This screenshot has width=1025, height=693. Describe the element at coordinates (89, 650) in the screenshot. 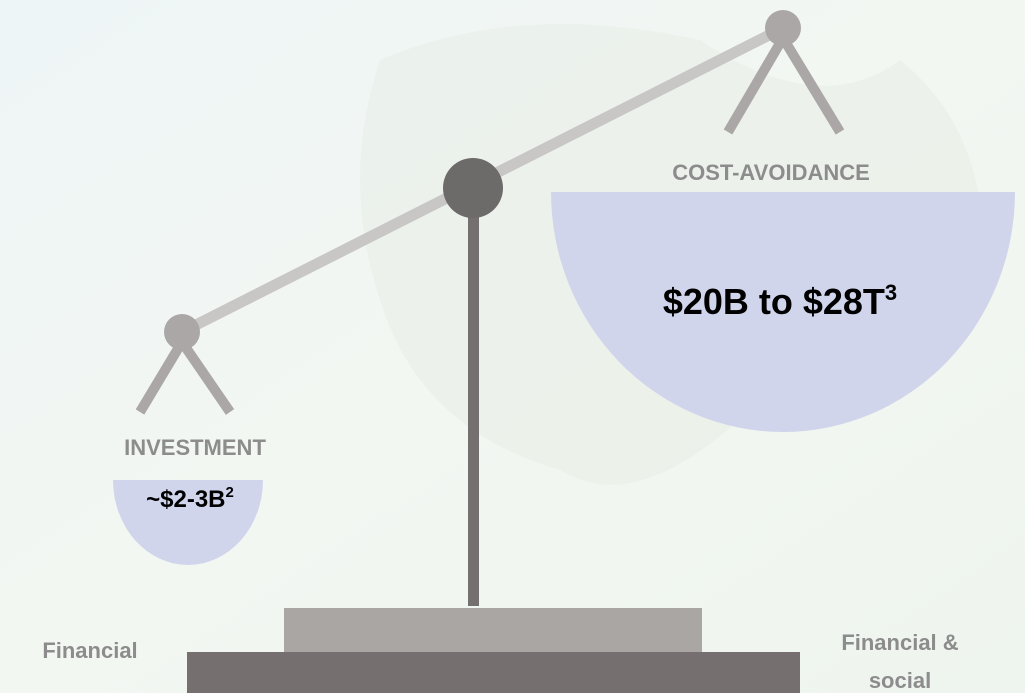

I see `left-base-label: Financial` at that location.